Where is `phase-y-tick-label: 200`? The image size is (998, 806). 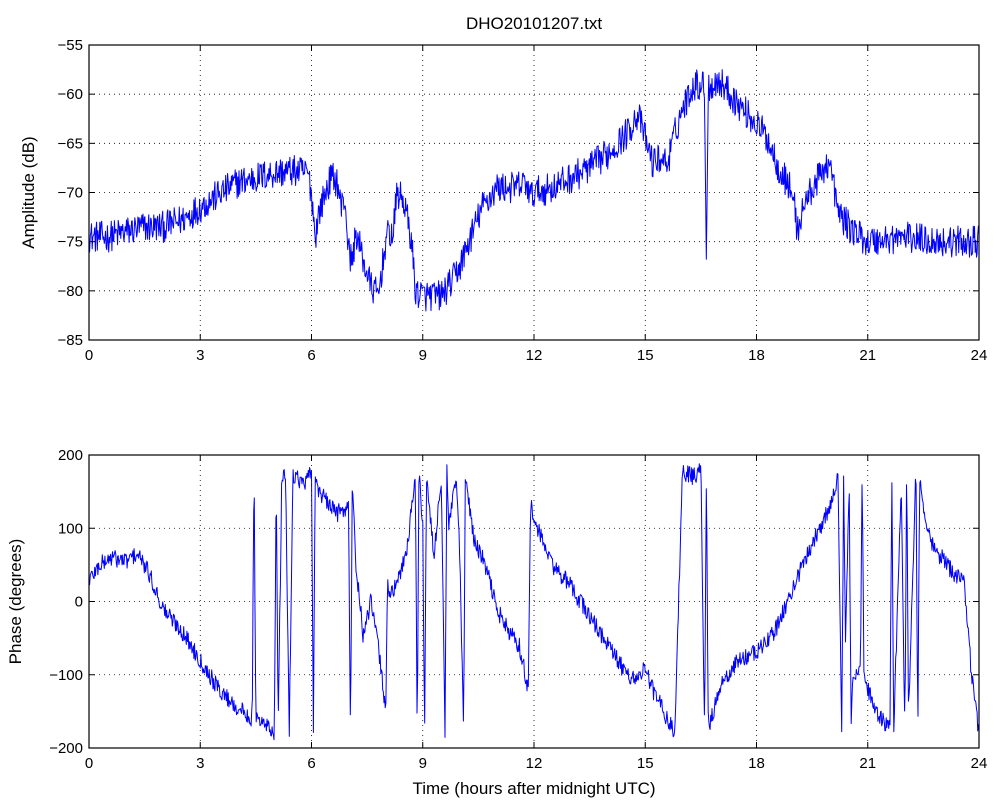 phase-y-tick-label: 200 is located at coordinates (70, 455).